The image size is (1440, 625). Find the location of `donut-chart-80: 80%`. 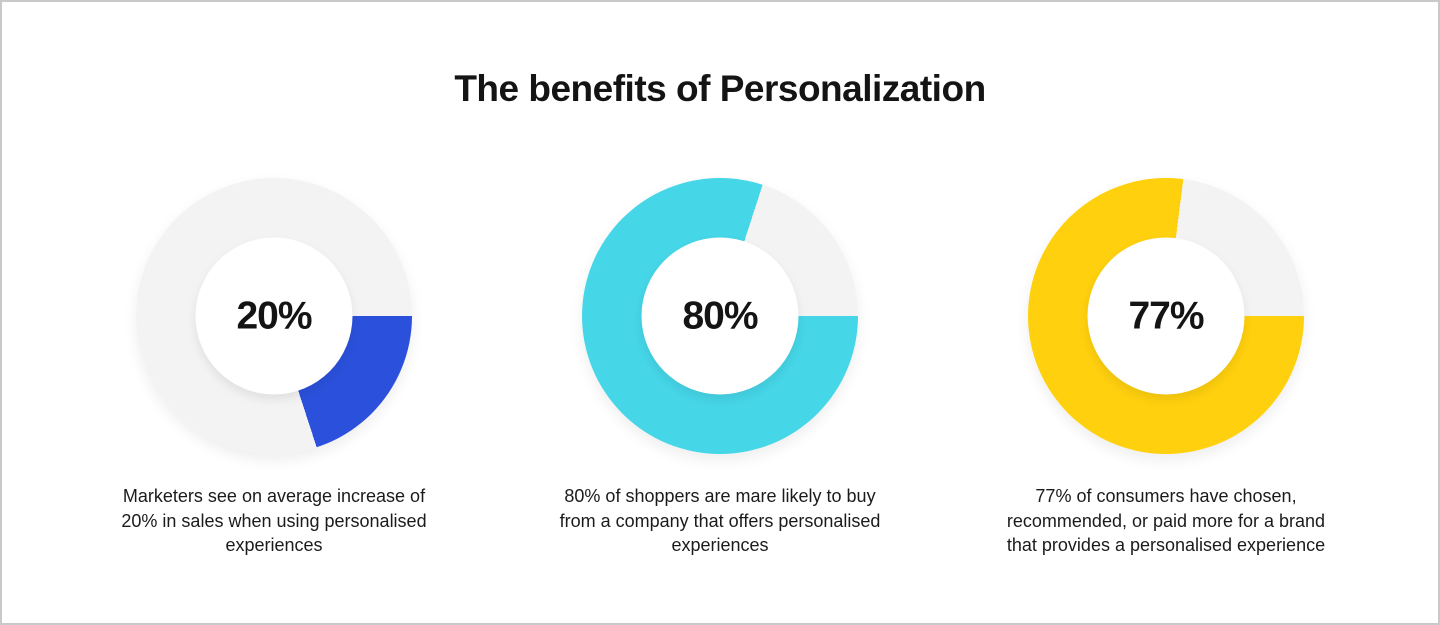

donut-chart-80: 80% is located at coordinates (720, 316).